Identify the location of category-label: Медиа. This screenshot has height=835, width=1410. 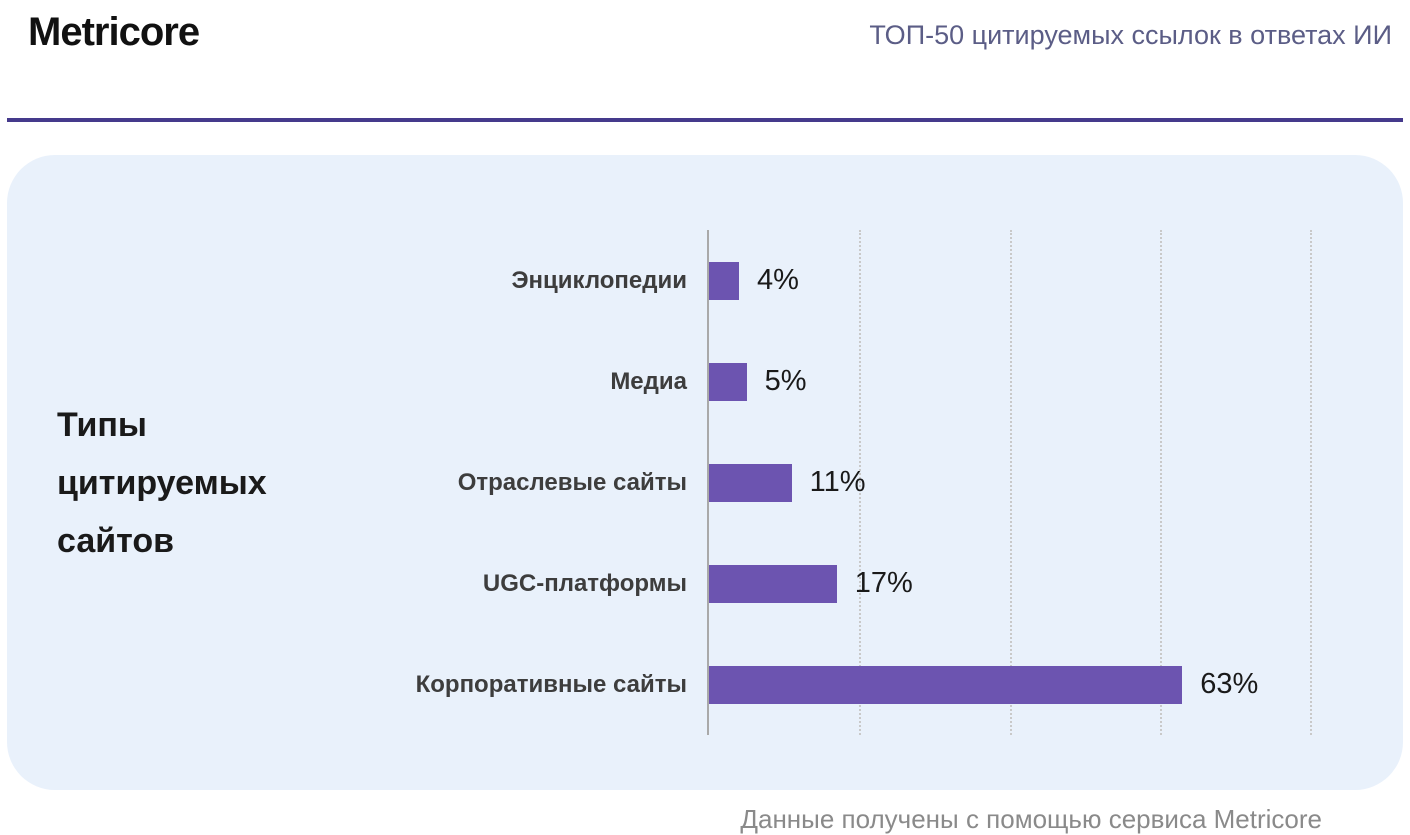
(648, 381).